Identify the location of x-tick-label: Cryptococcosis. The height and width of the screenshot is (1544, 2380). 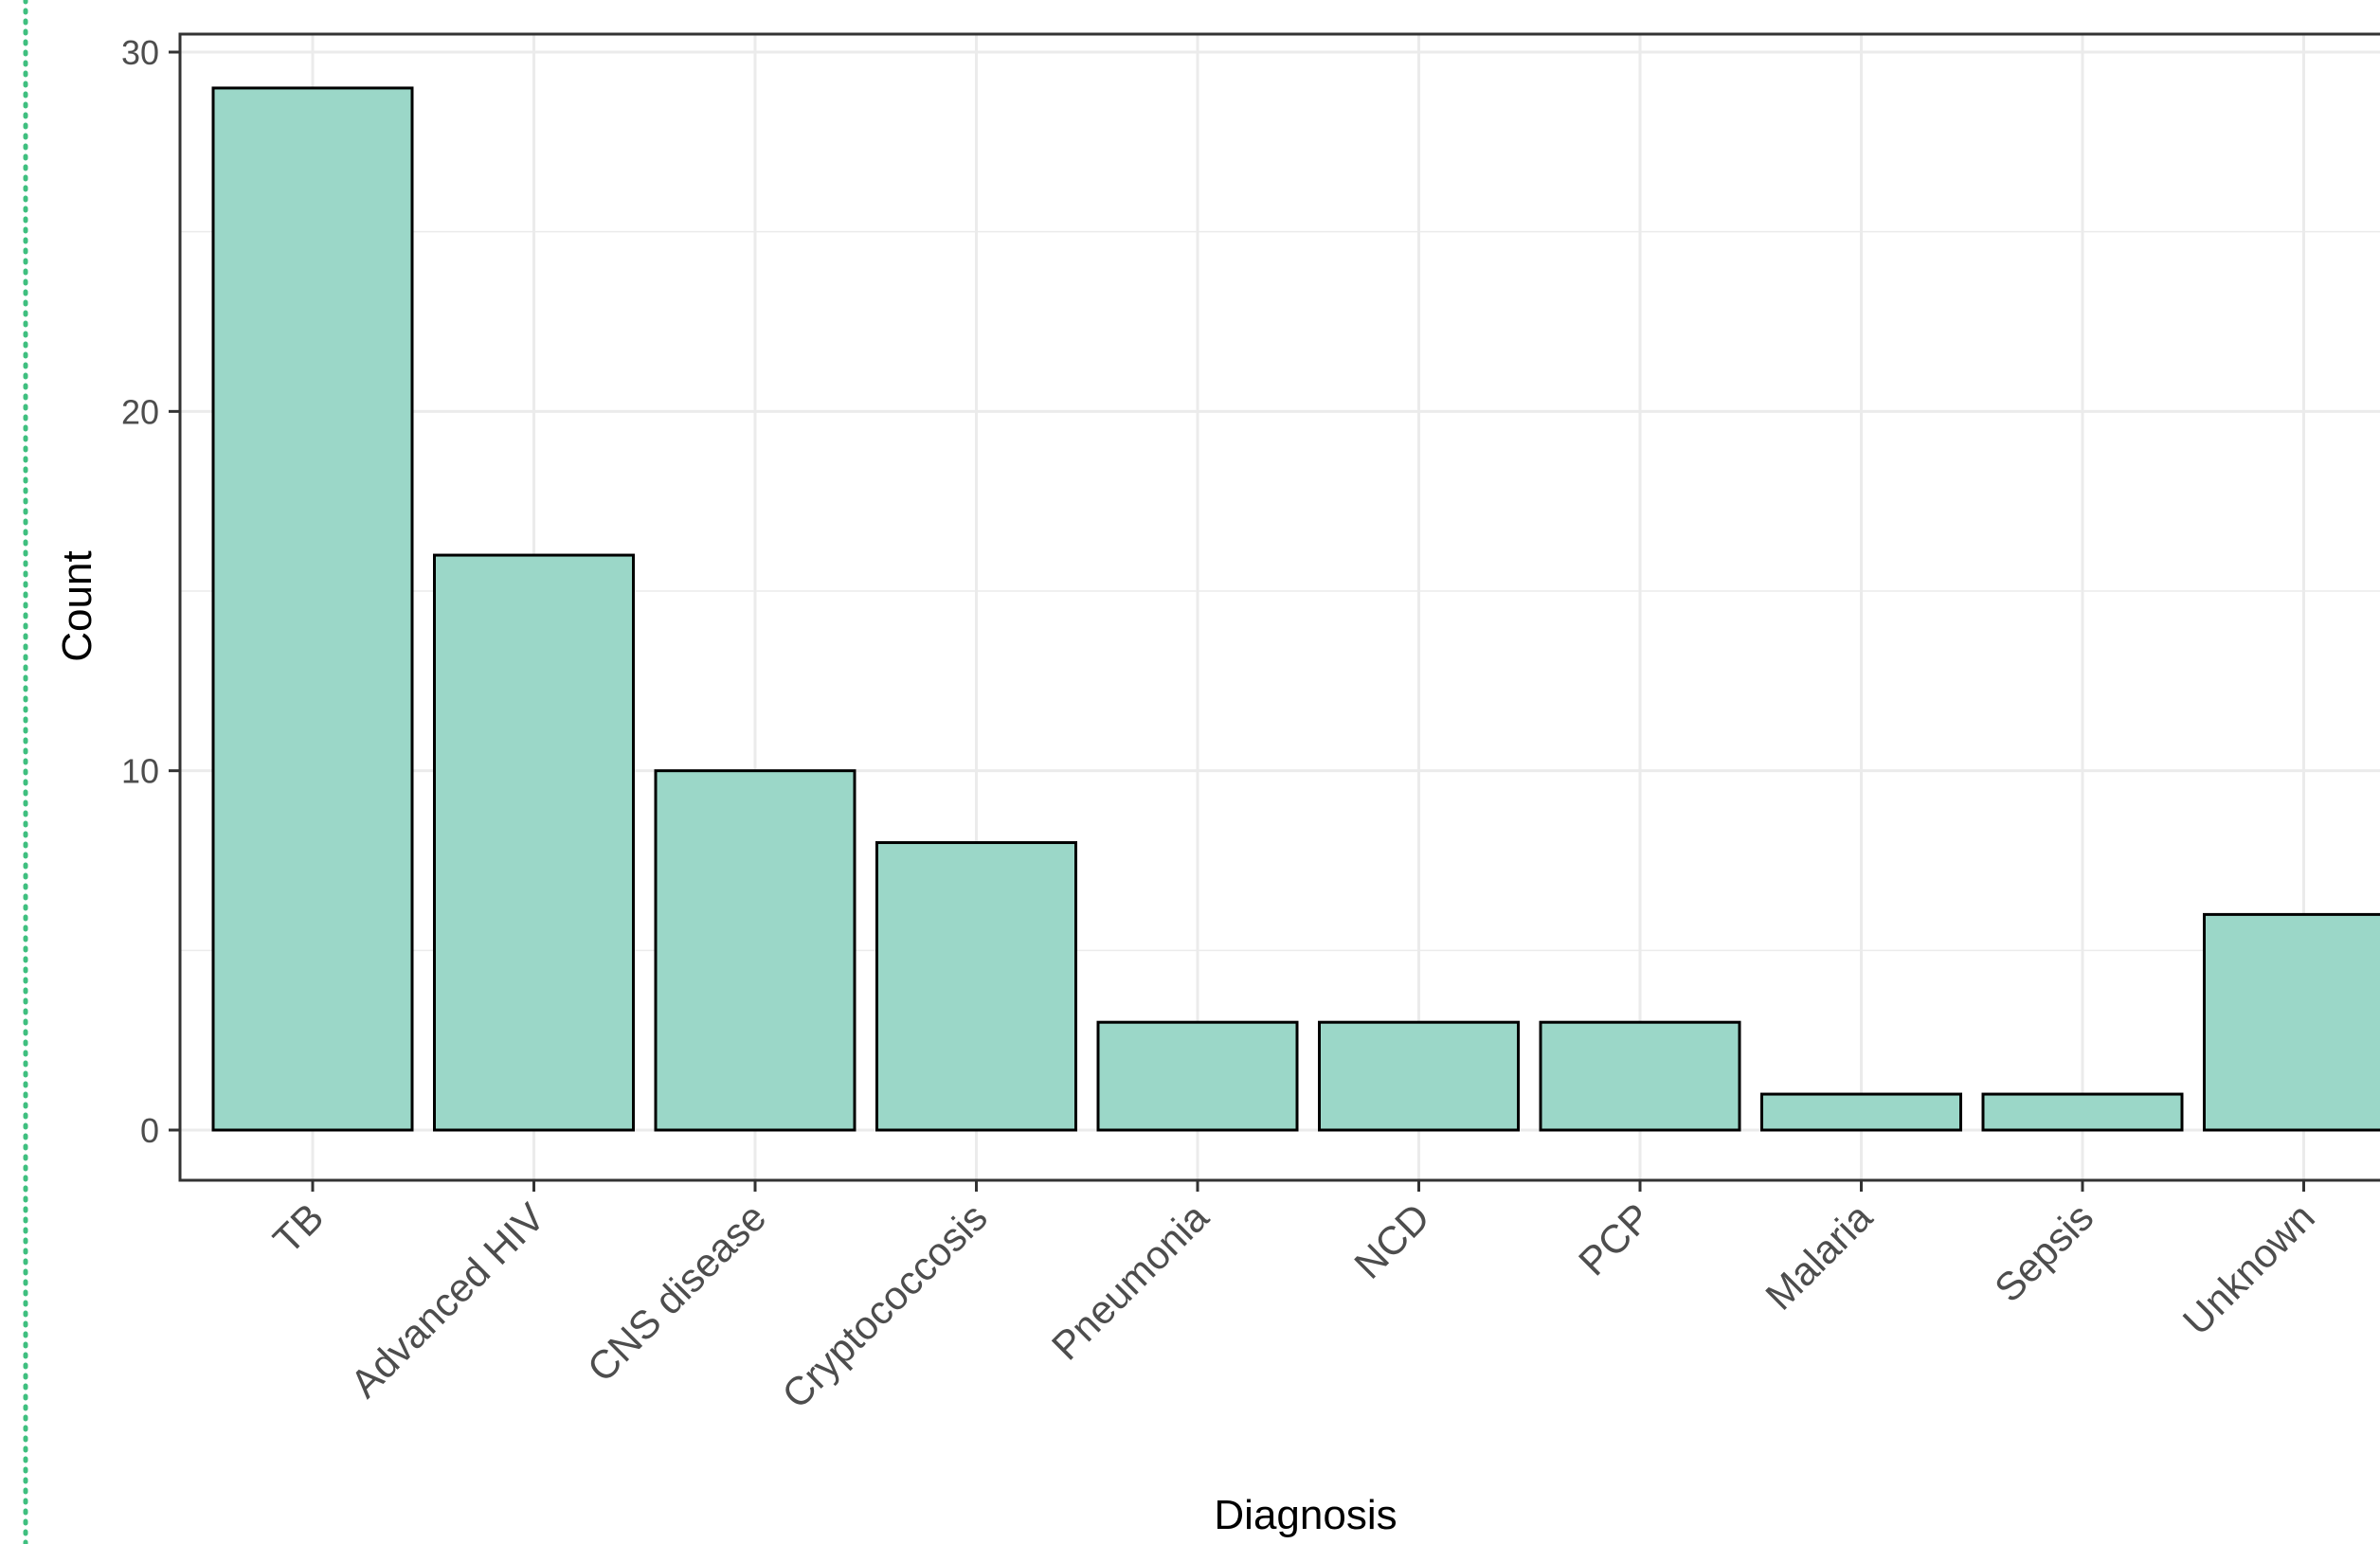
(884, 1305).